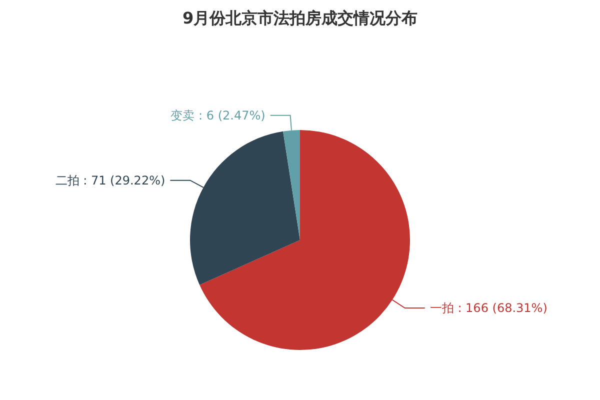  I want to click on data-label: : 71 (29.22%), so click(124, 180).